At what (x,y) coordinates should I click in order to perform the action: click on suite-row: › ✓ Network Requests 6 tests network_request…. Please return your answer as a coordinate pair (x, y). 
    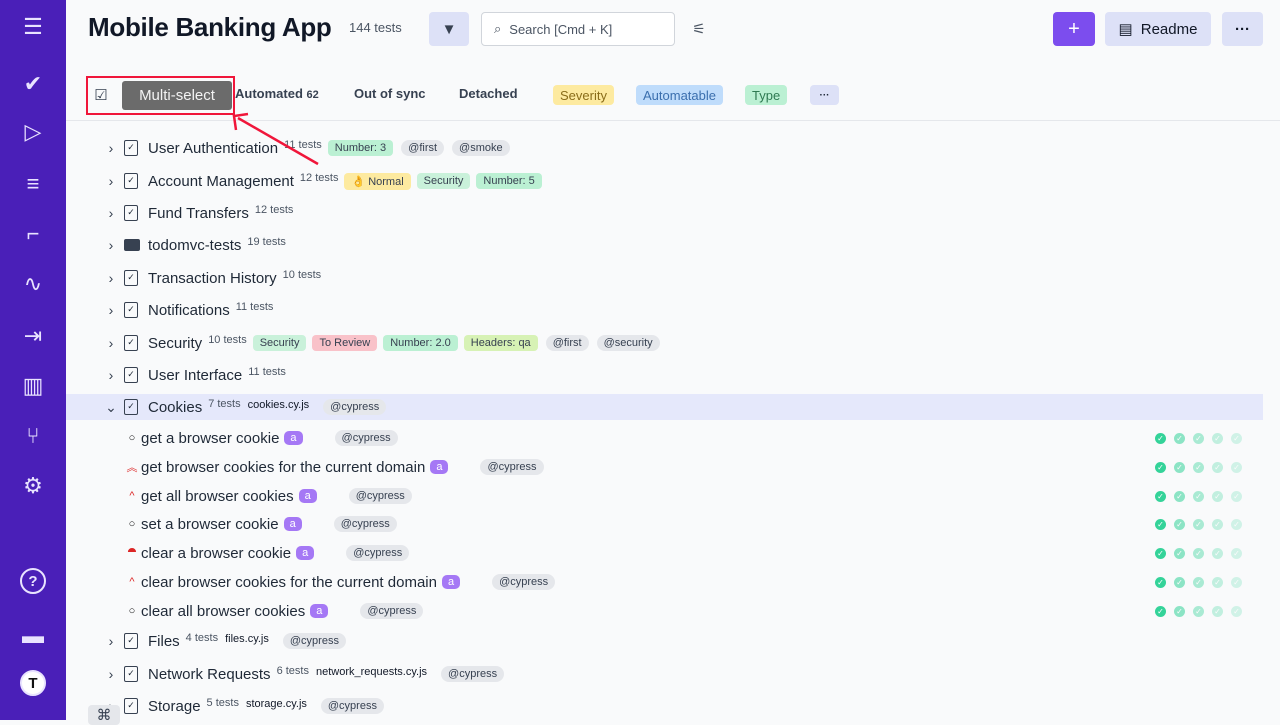
    Looking at the image, I should click on (664, 674).